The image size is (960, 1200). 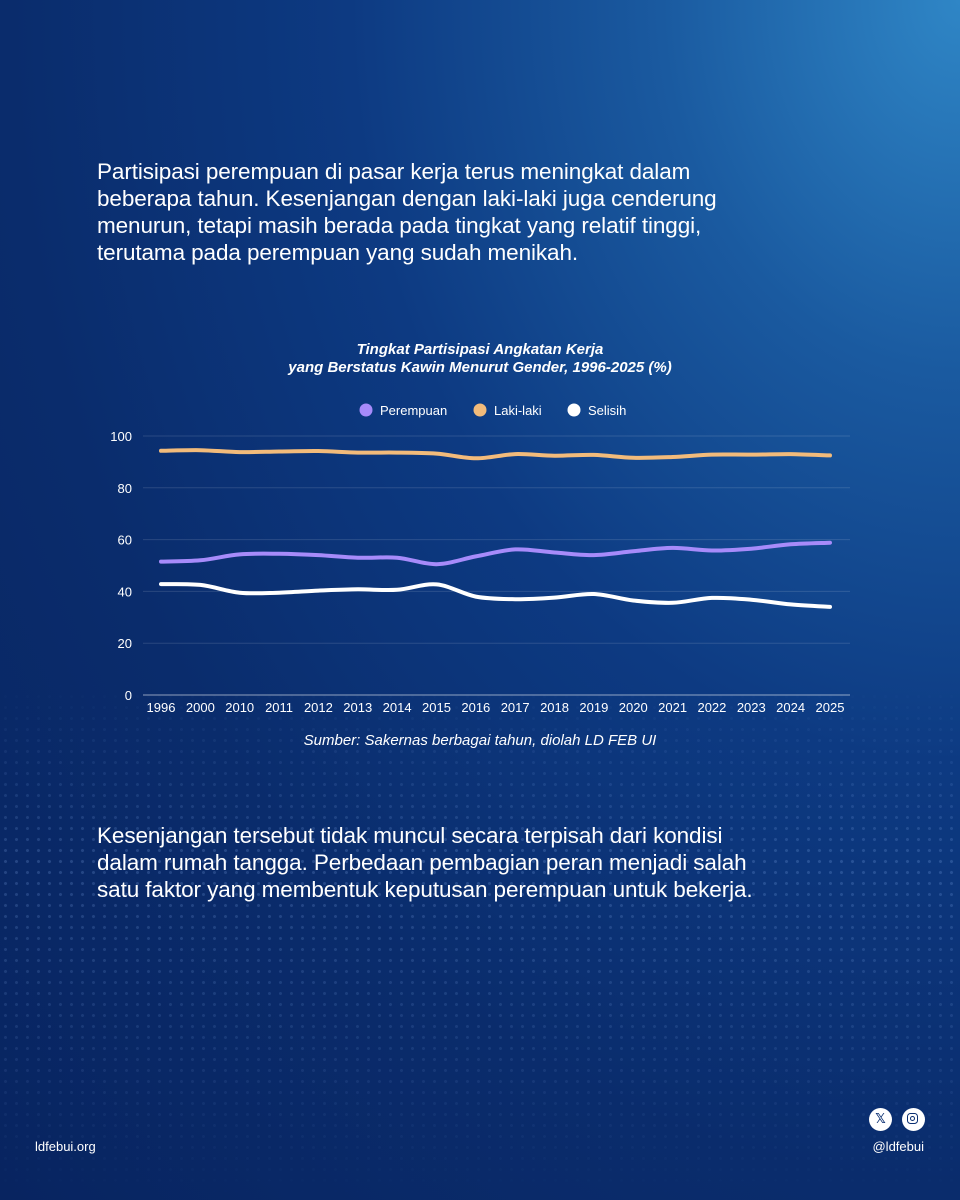 I want to click on chart-series, so click(x=495, y=528).